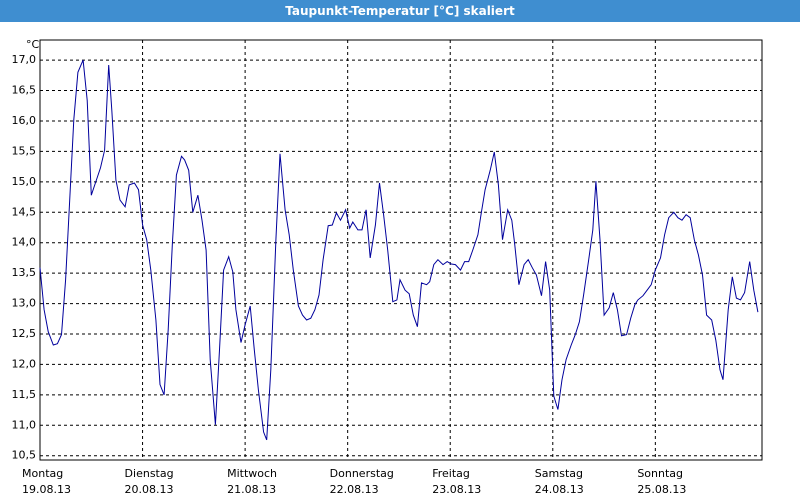  What do you see at coordinates (559, 489) in the screenshot?
I see `x-tick-date: 24.08.13` at bounding box center [559, 489].